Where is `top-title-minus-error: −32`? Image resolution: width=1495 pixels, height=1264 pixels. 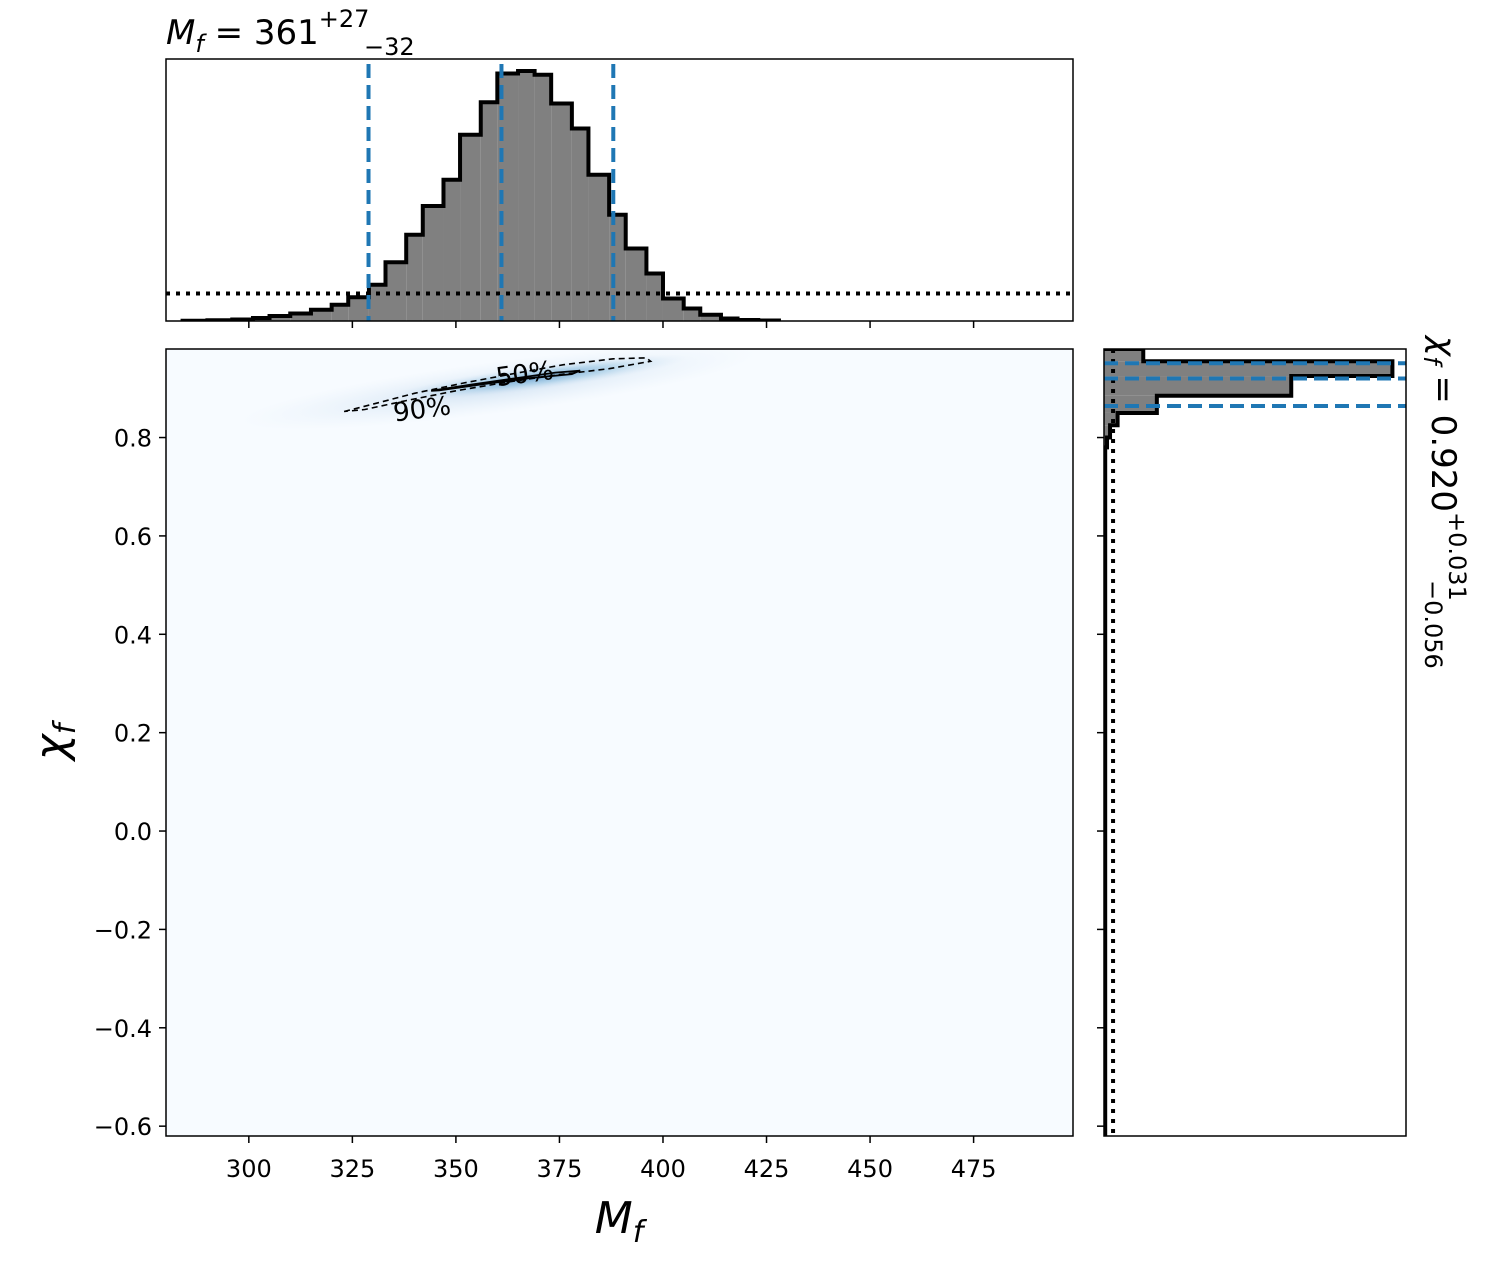
top-title-minus-error: −32 is located at coordinates (389, 47).